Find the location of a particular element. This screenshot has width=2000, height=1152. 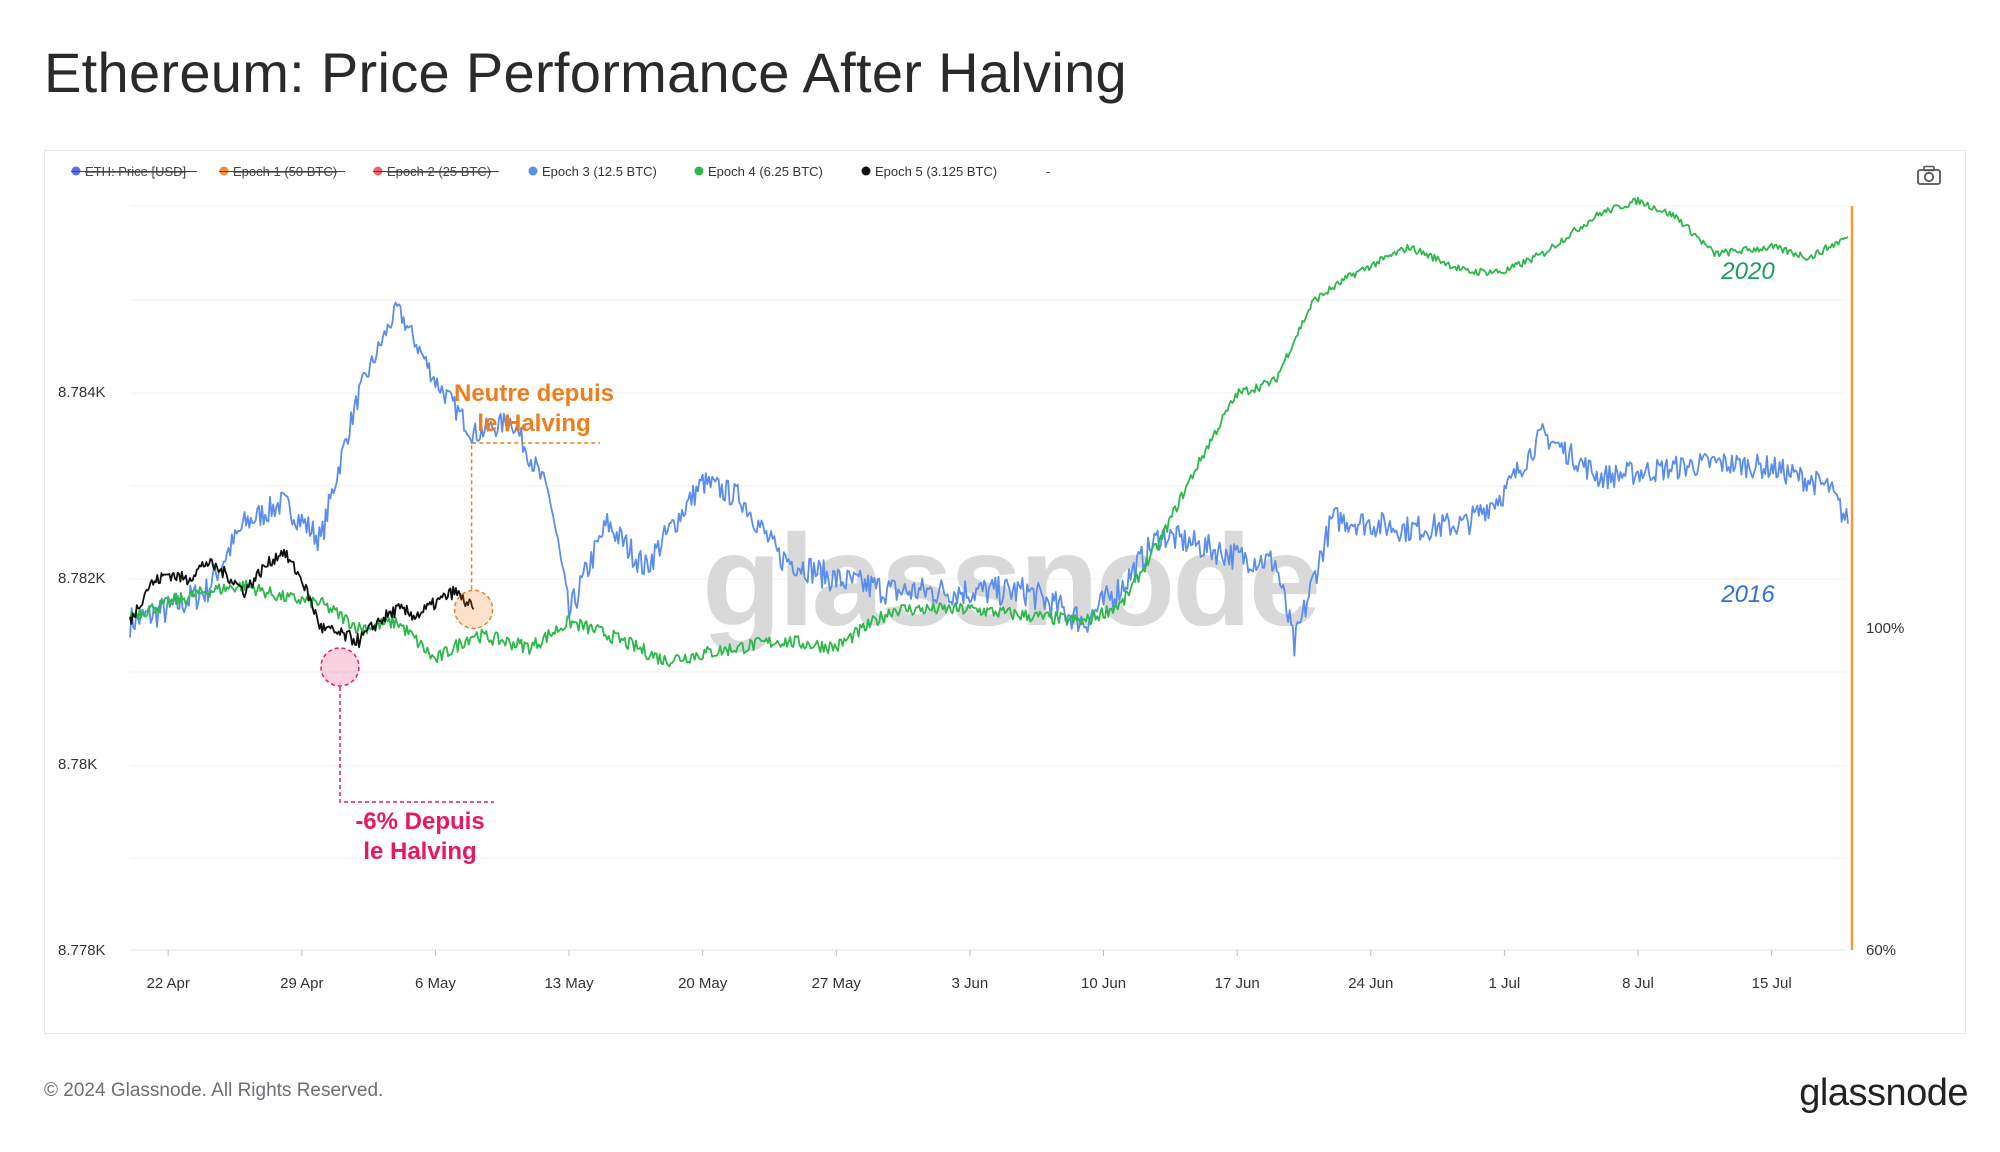

drawdown-leader is located at coordinates (416, 745).